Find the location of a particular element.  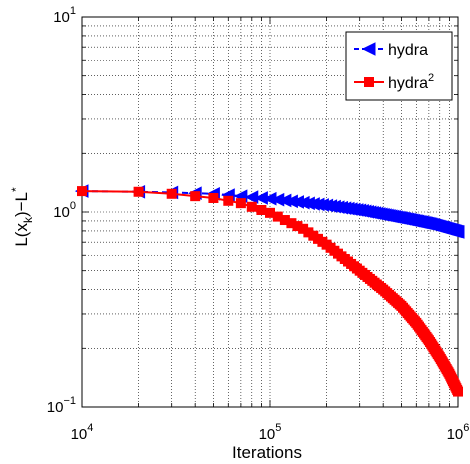

x-tick-label: 10⁶ is located at coordinates (458, 432).